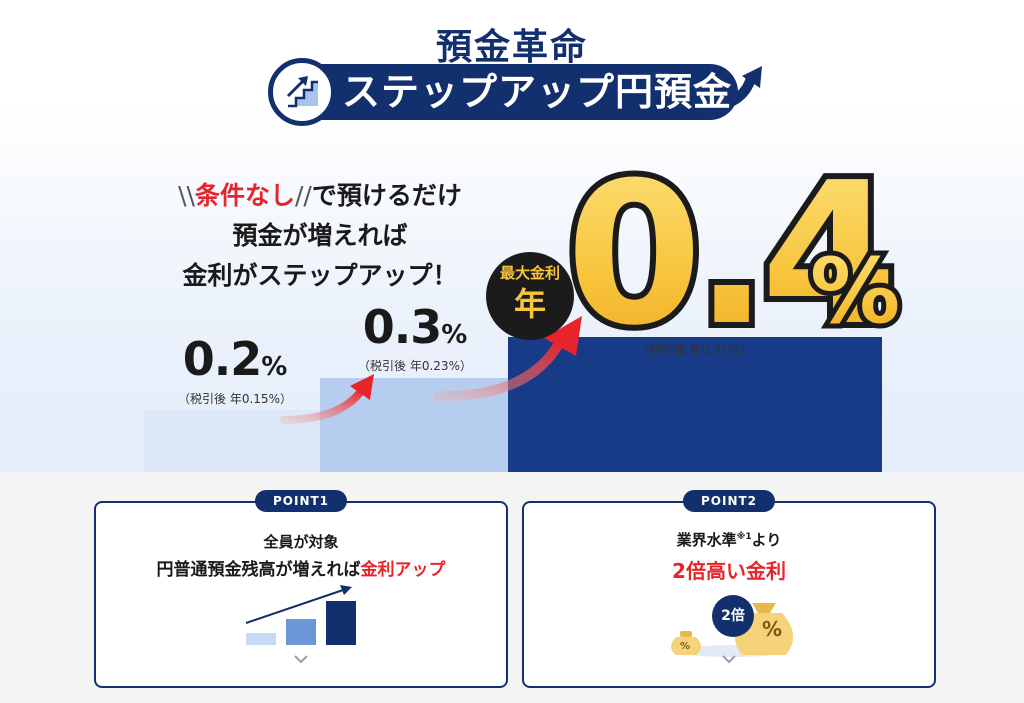 The height and width of the screenshot is (703, 1024). What do you see at coordinates (258, 570) in the screenshot?
I see `point-1-line2-text: 円普通預金残高が増えれば` at bounding box center [258, 570].